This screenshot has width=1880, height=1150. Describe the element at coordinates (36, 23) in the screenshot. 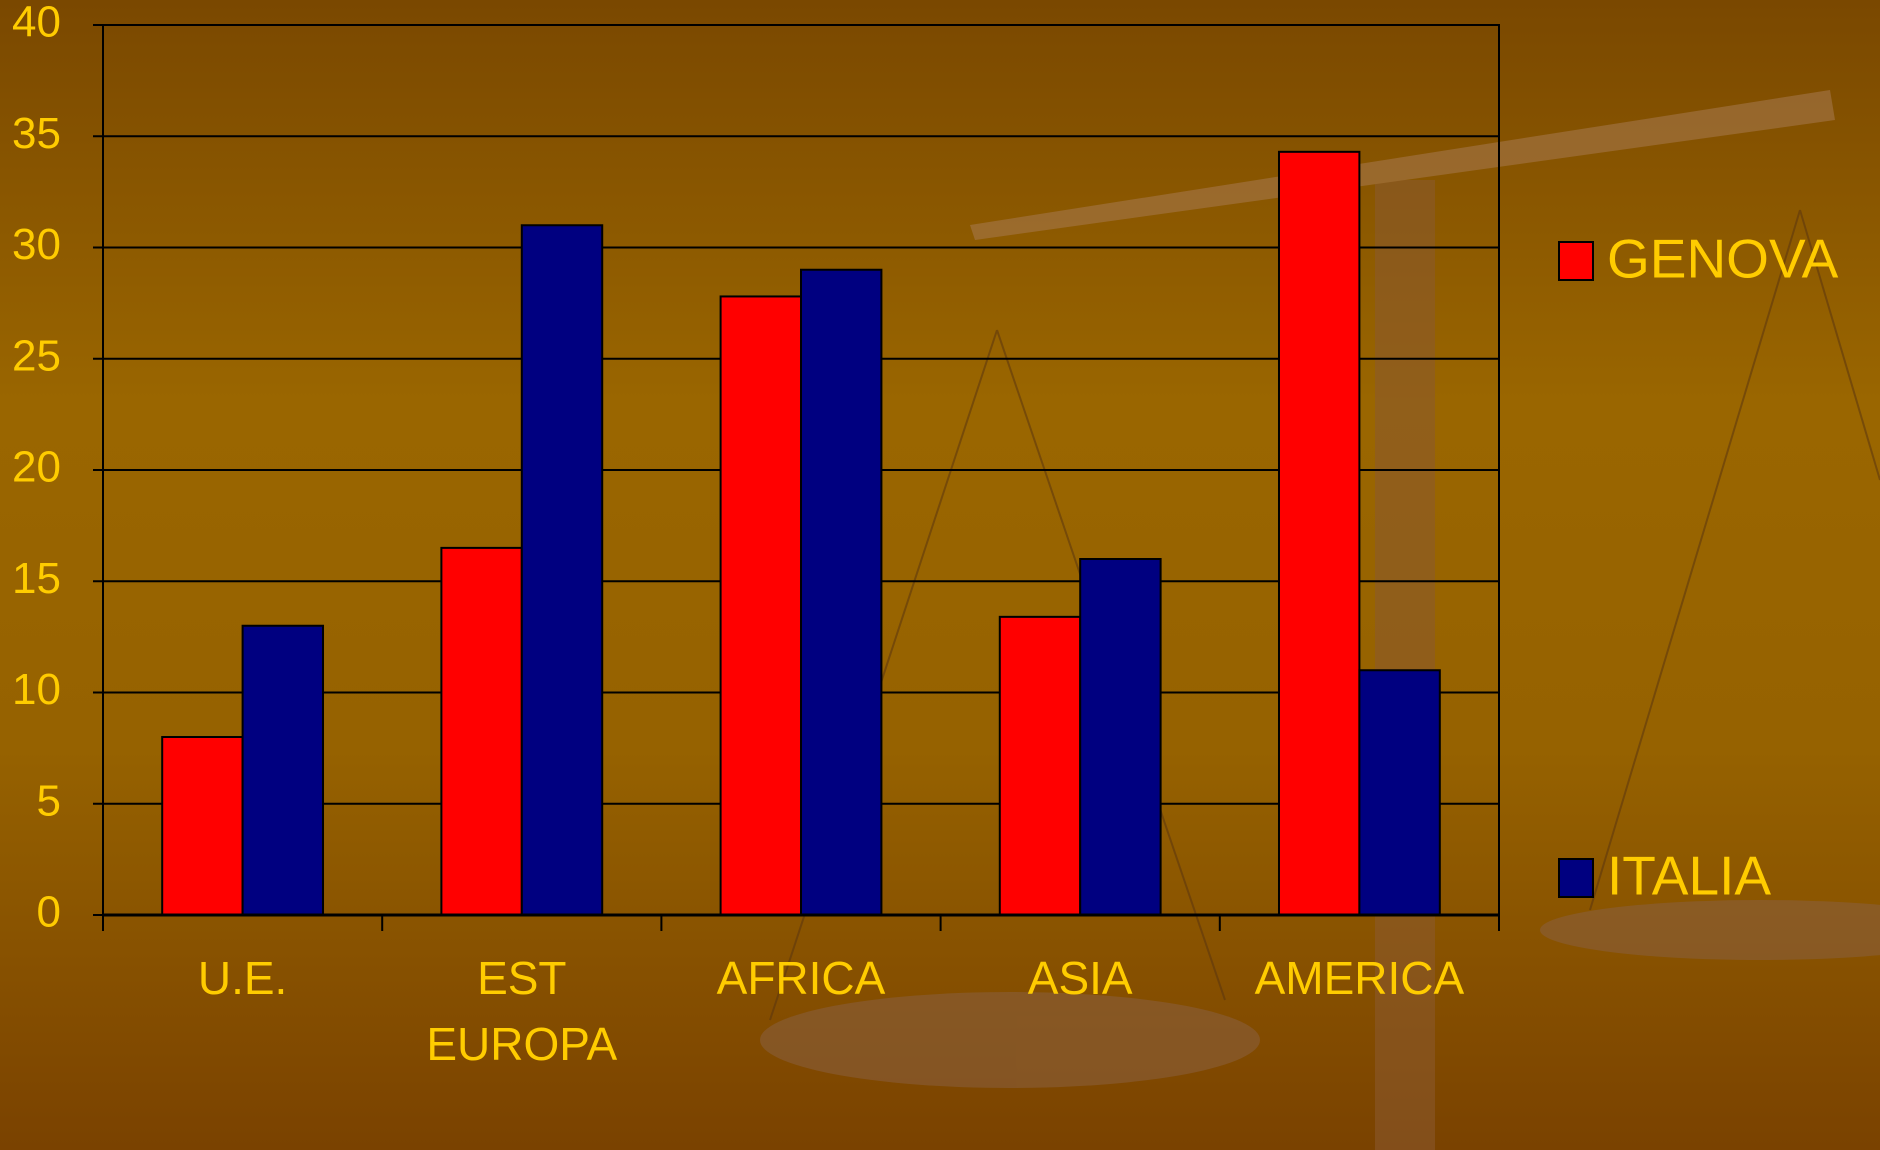

I see `y-tick-label: 40` at that location.